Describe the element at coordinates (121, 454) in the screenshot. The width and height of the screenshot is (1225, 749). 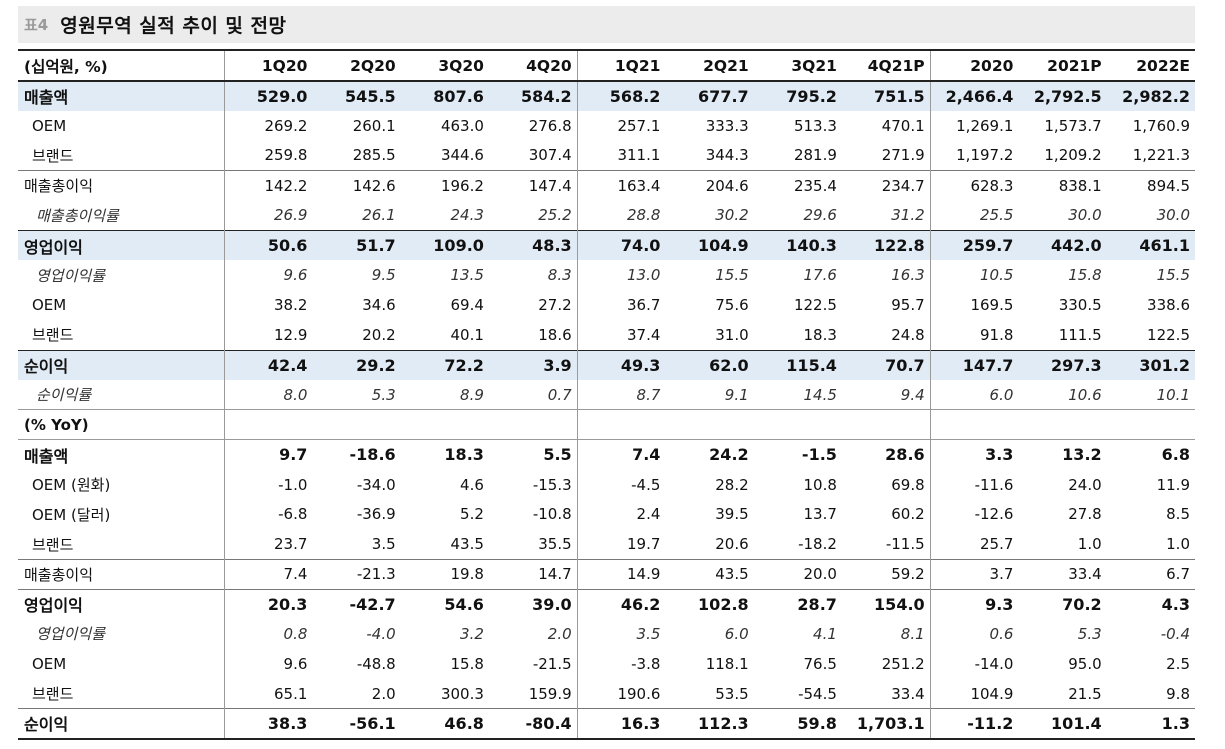
I see `row-label: 매출액` at that location.